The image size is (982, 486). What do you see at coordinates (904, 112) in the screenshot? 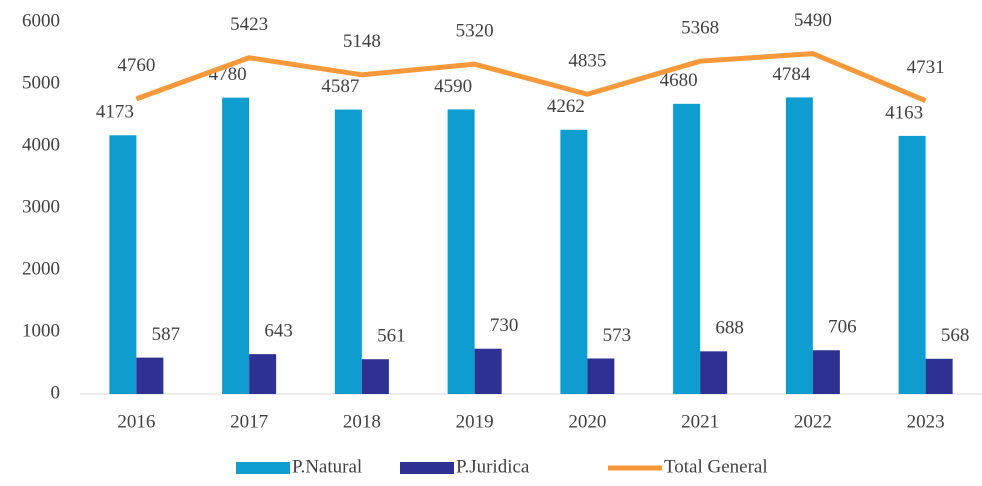
I see `data-label: 4163` at bounding box center [904, 112].